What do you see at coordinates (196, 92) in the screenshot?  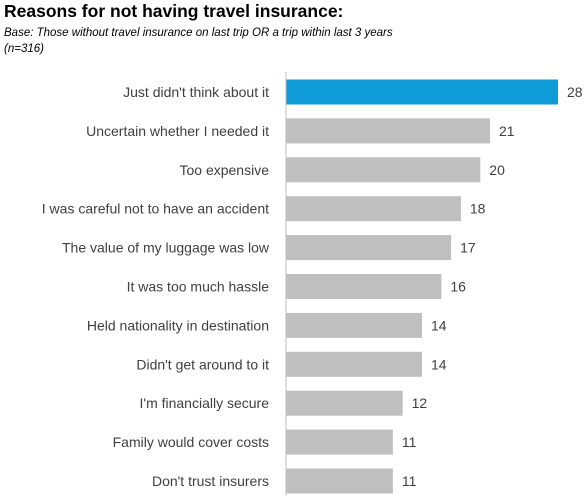 I see `category-label: Just didn't think about it` at bounding box center [196, 92].